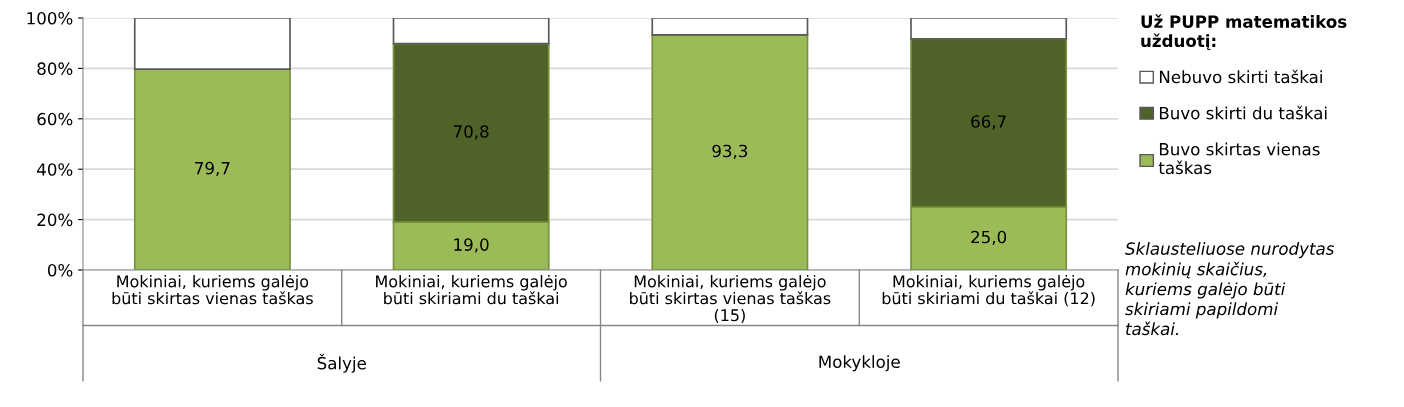 The width and height of the screenshot is (1404, 407). I want to click on data-label: 70,8, so click(471, 132).